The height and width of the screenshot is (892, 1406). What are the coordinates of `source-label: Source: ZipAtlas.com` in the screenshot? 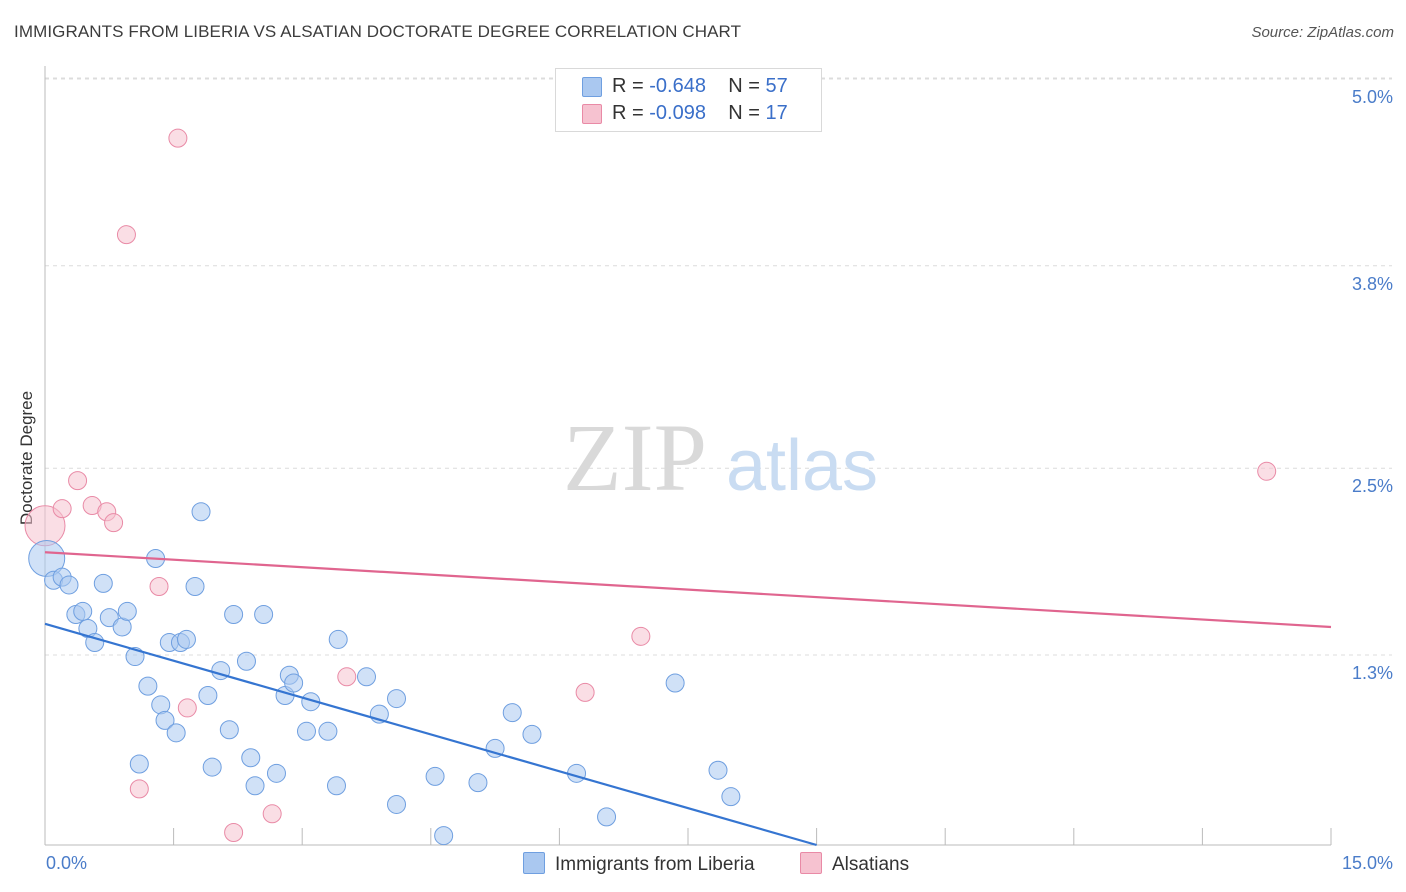 It's located at (1322, 32).